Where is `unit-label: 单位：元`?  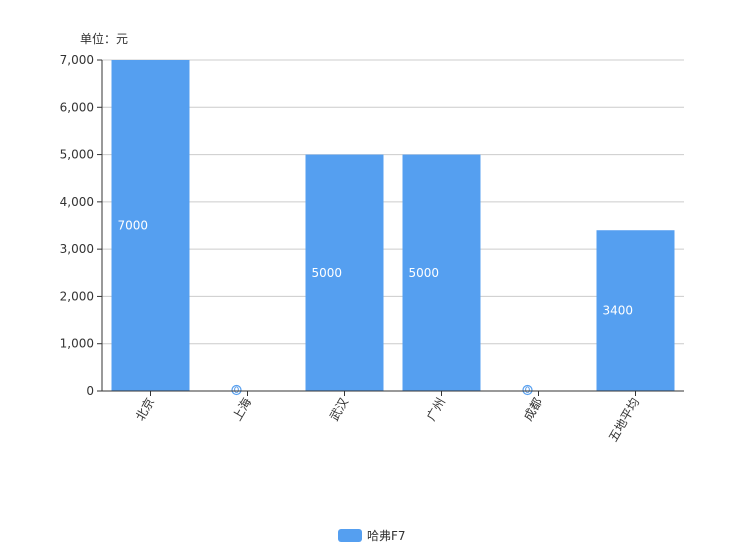
unit-label: 单位：元 is located at coordinates (104, 38).